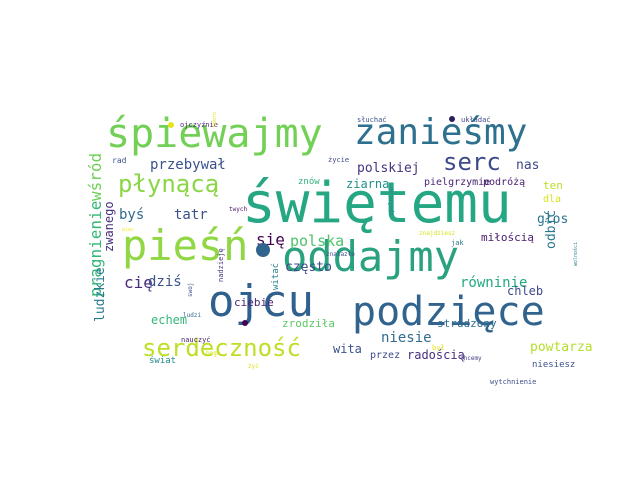 Image resolution: width=640 pixels, height=480 pixels. I want to click on word-cloud-word: tatr, so click(191, 215).